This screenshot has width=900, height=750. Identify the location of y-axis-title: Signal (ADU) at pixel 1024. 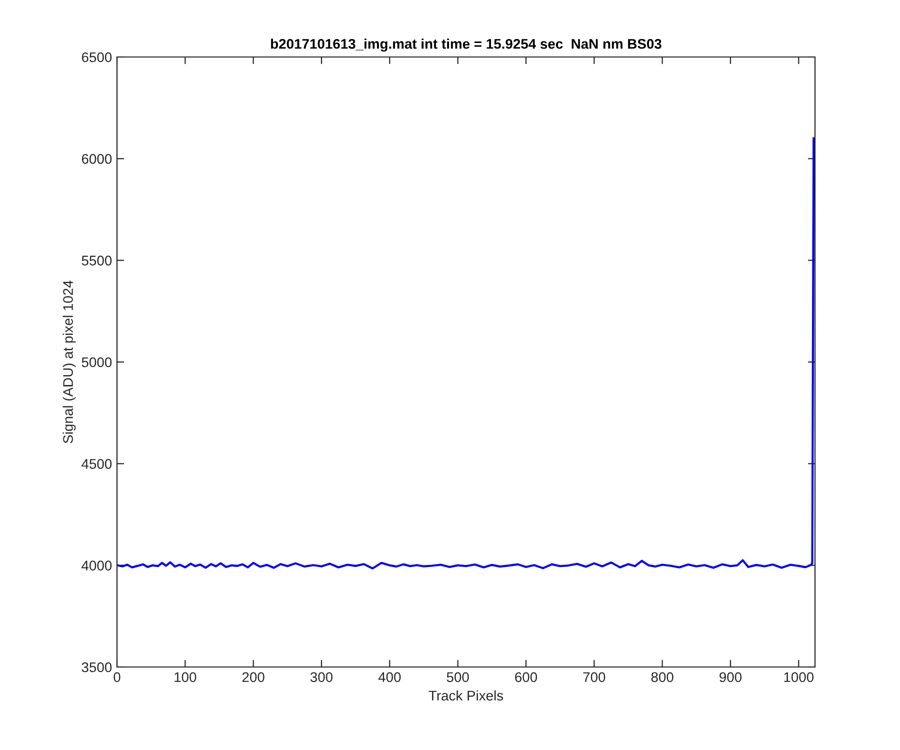
(69, 362).